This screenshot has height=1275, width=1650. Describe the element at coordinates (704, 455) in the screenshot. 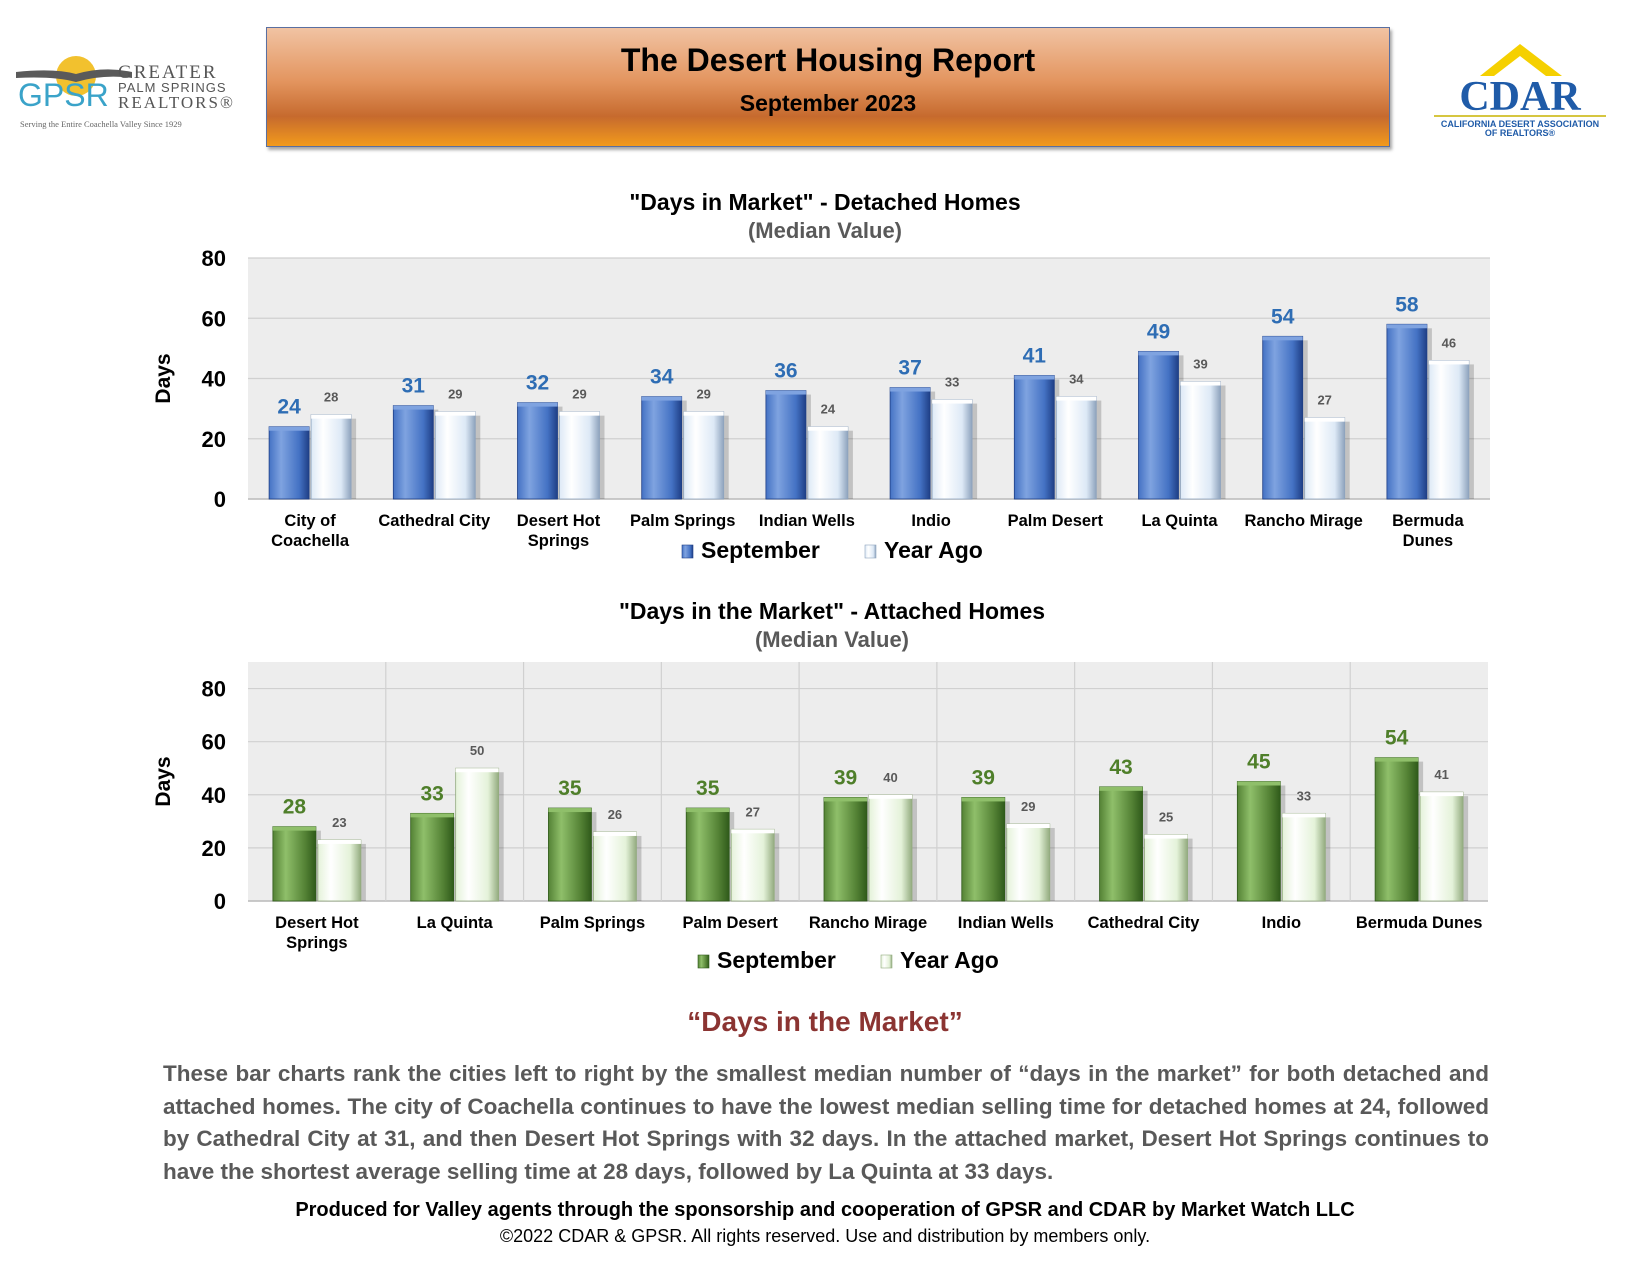

I see `detached-bar-year-ago-palm-springs` at that location.